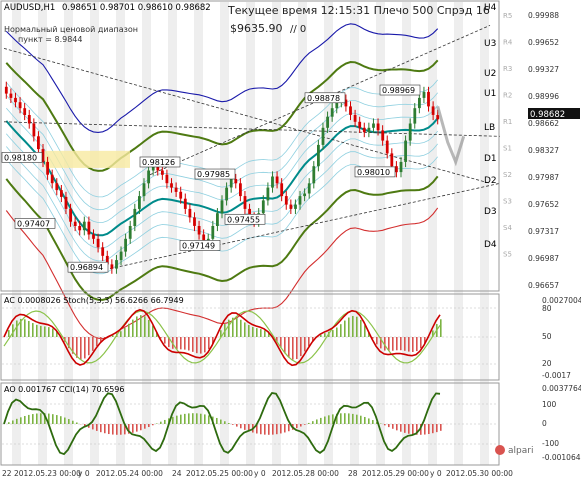 The height and width of the screenshot is (480, 581). Describe the element at coordinates (490, 212) in the screenshot. I see `level-label: D3` at that location.